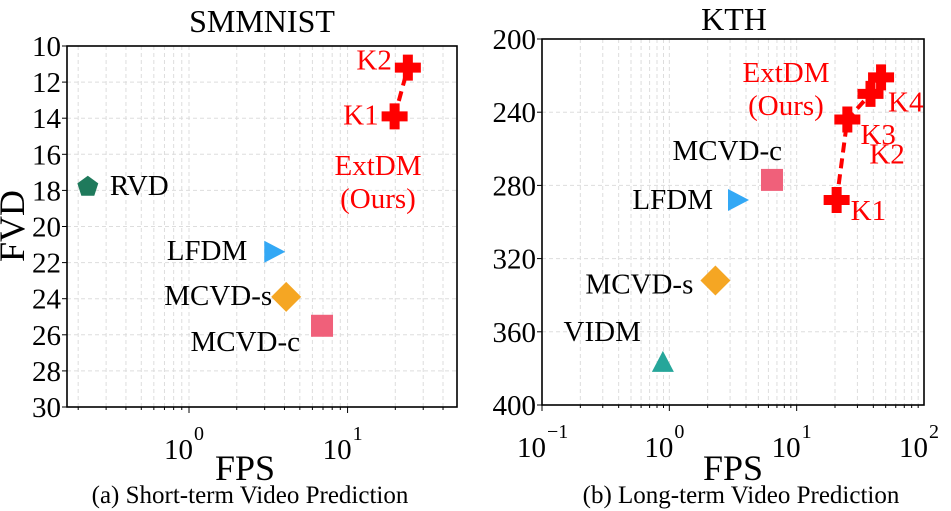  I want to click on point-label: RVD, so click(139, 186).